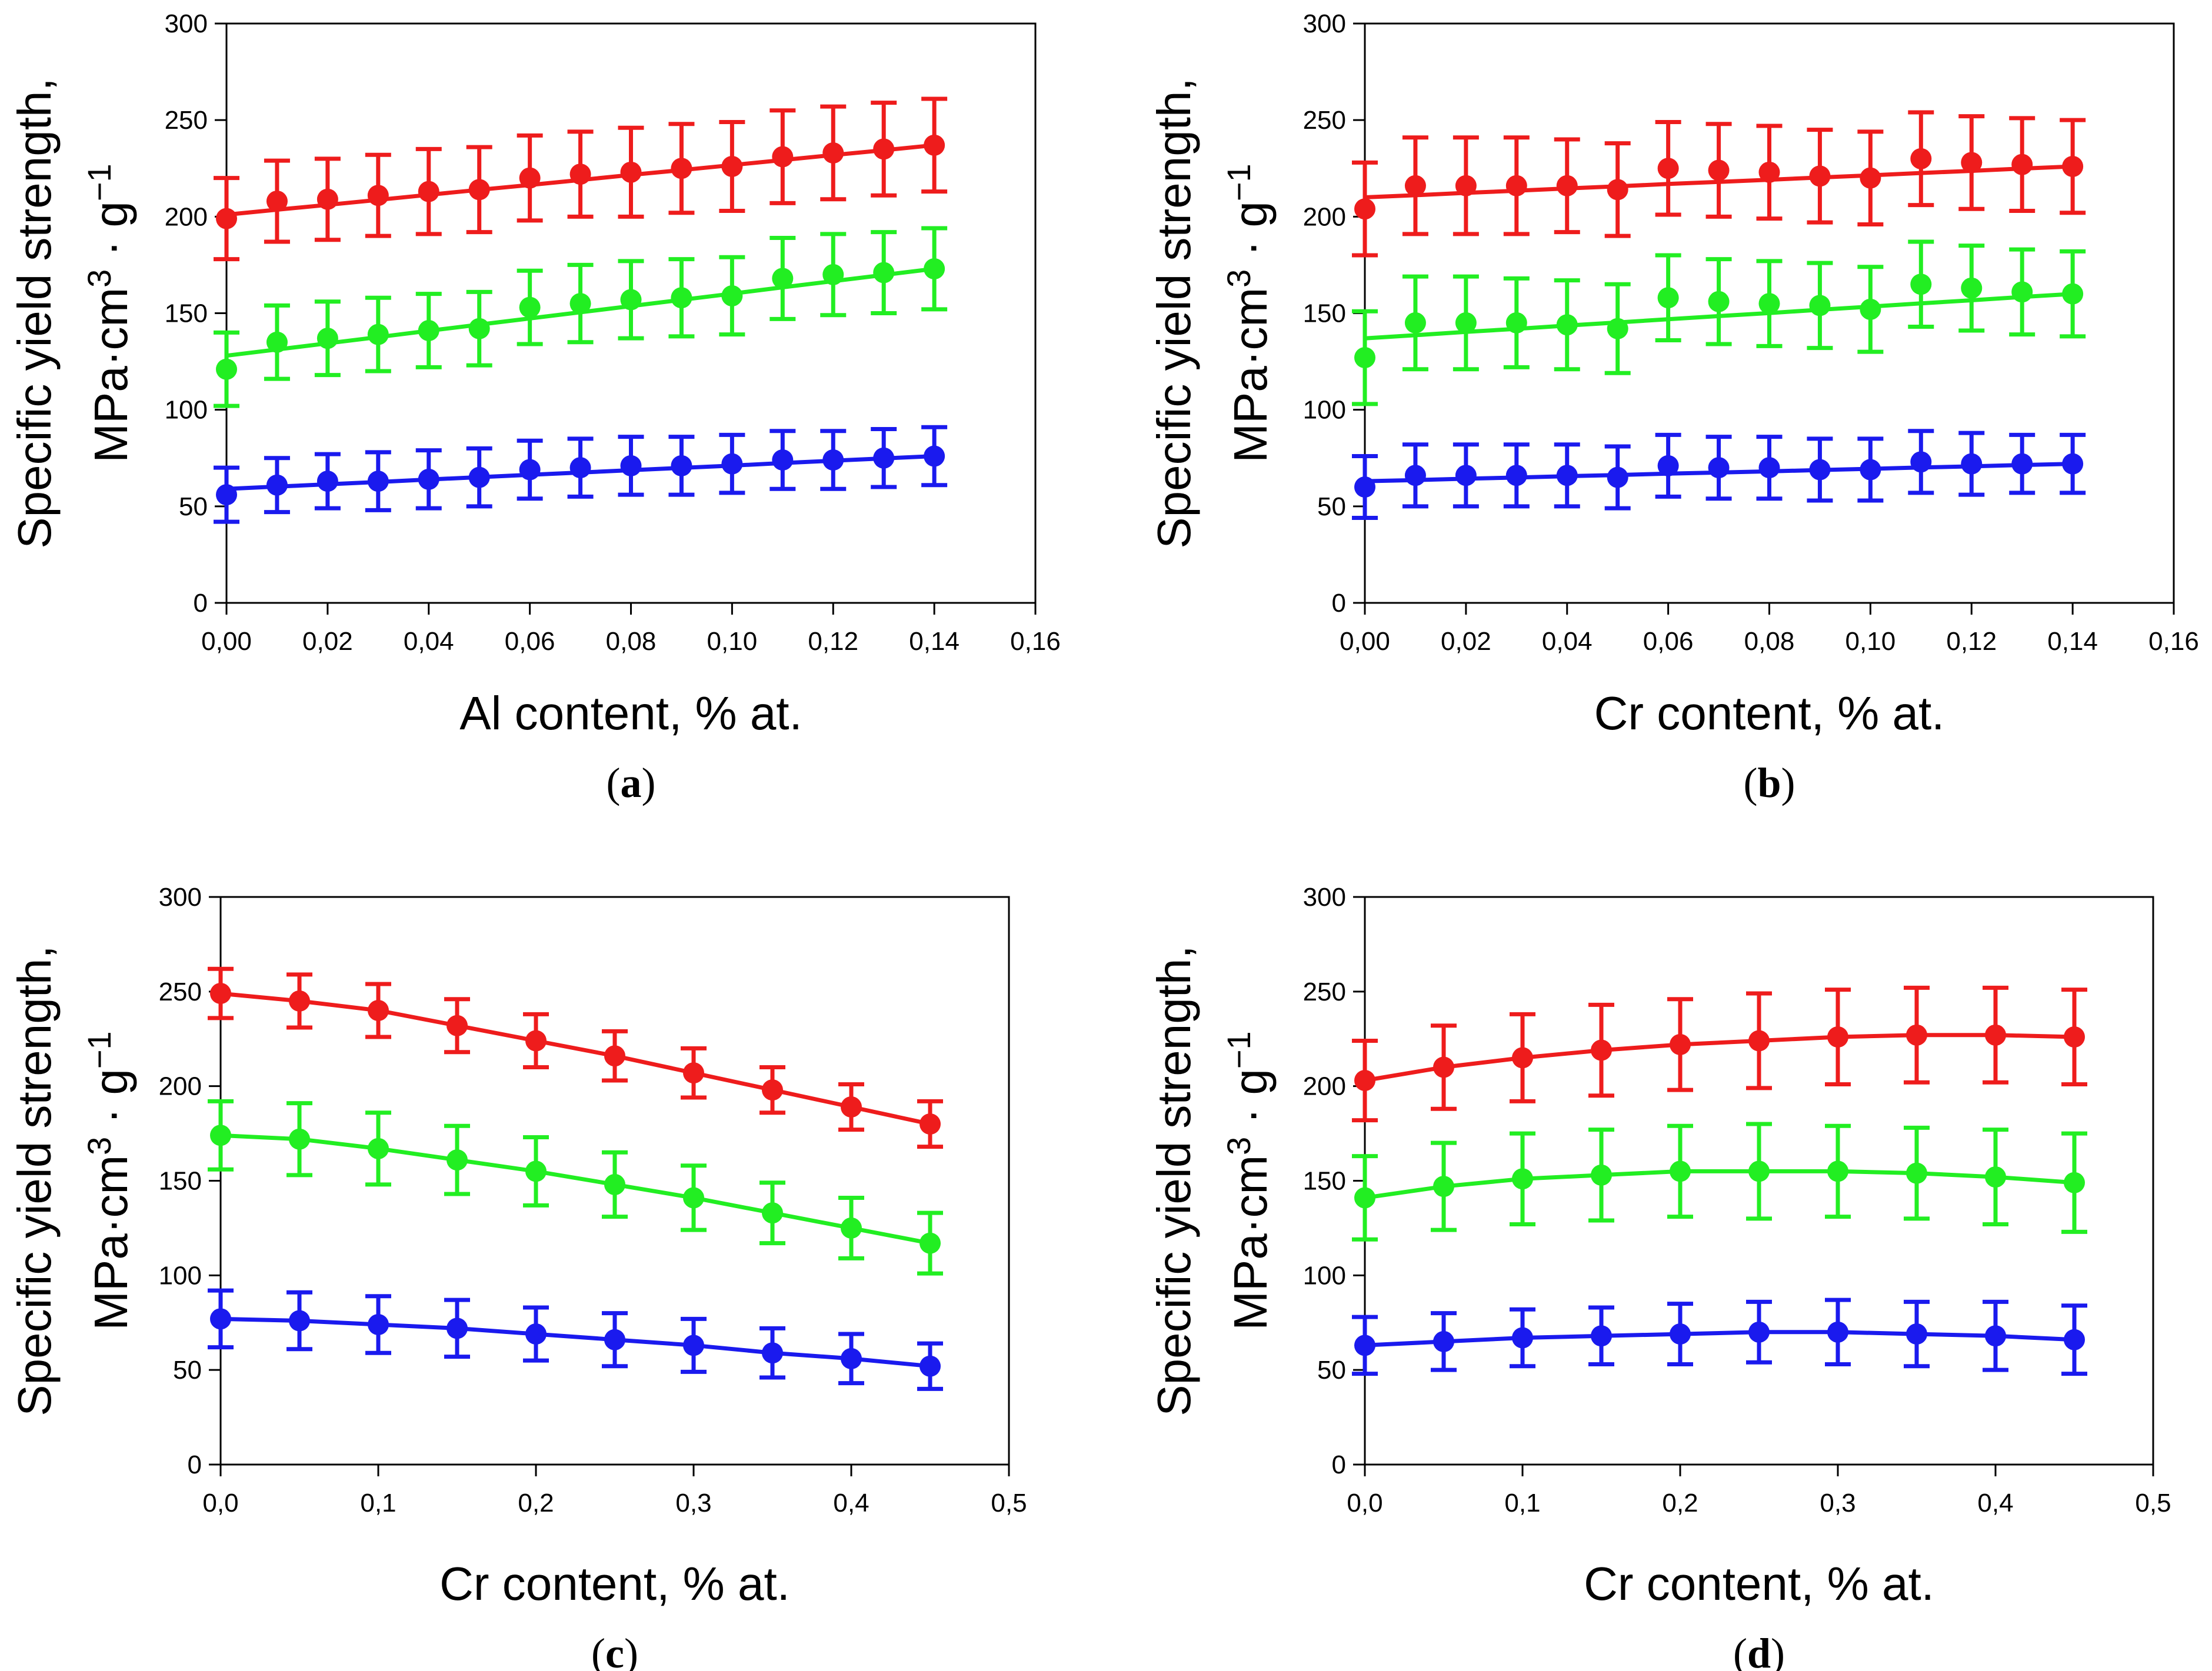 The height and width of the screenshot is (1671, 2212). I want to click on y-axis-label-line1: Specific yield strength,, so click(34, 1180).